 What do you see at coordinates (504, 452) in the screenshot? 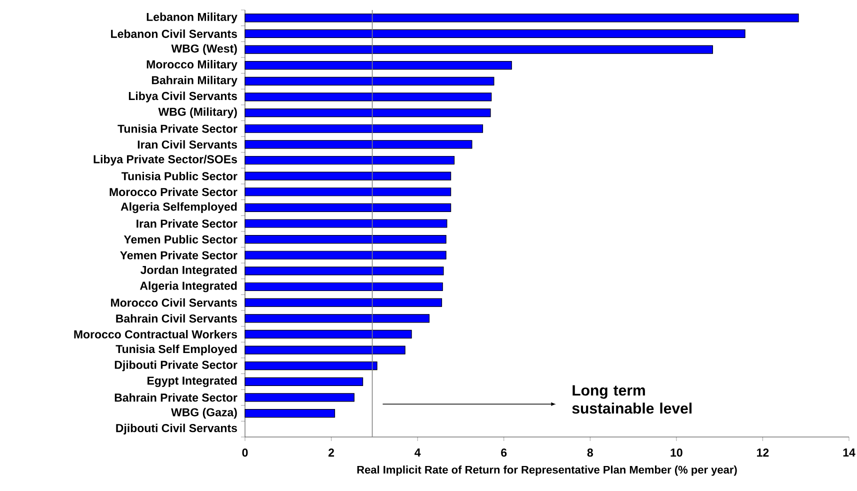
I see `x-tick-label: 6` at bounding box center [504, 452].